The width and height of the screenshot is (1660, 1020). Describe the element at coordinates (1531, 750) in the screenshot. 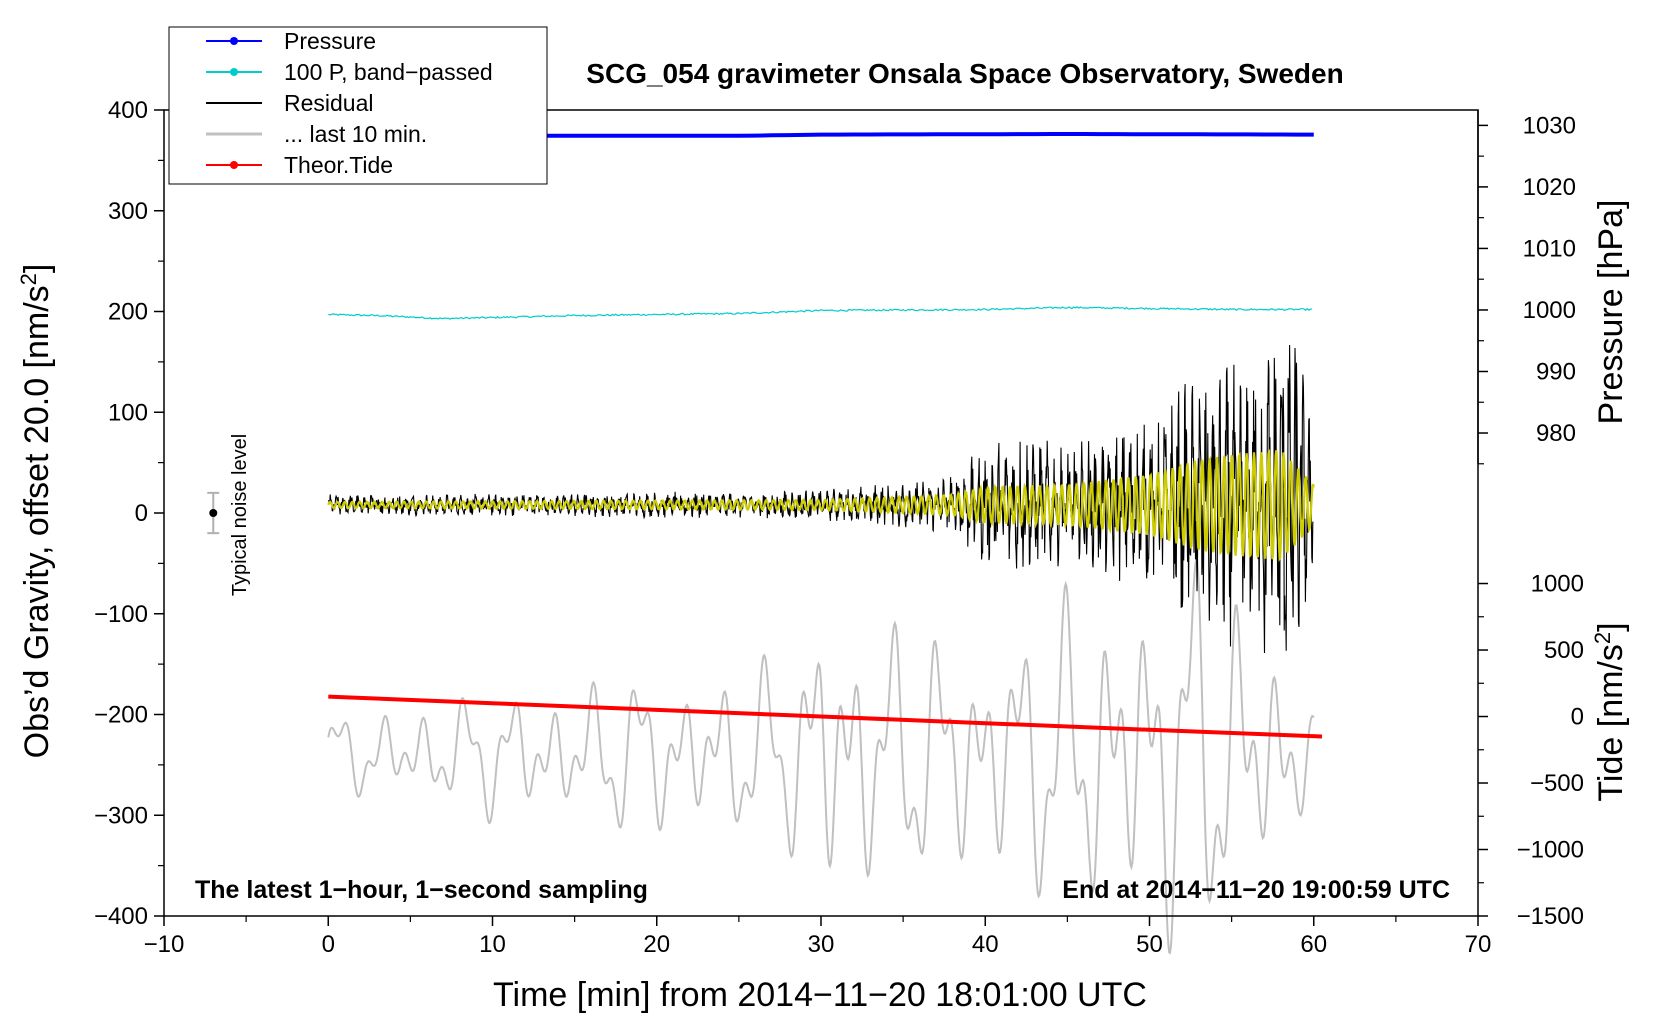

I see `tide-axis: −1500 −1000 −500 0 500 1000` at that location.